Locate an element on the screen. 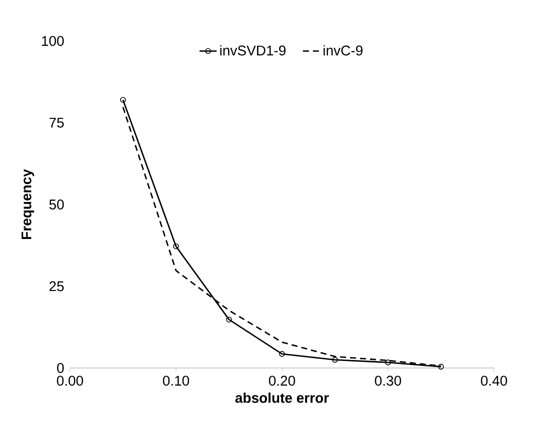 This screenshot has height=428, width=554. y-tick-label: 100 is located at coordinates (53, 41).